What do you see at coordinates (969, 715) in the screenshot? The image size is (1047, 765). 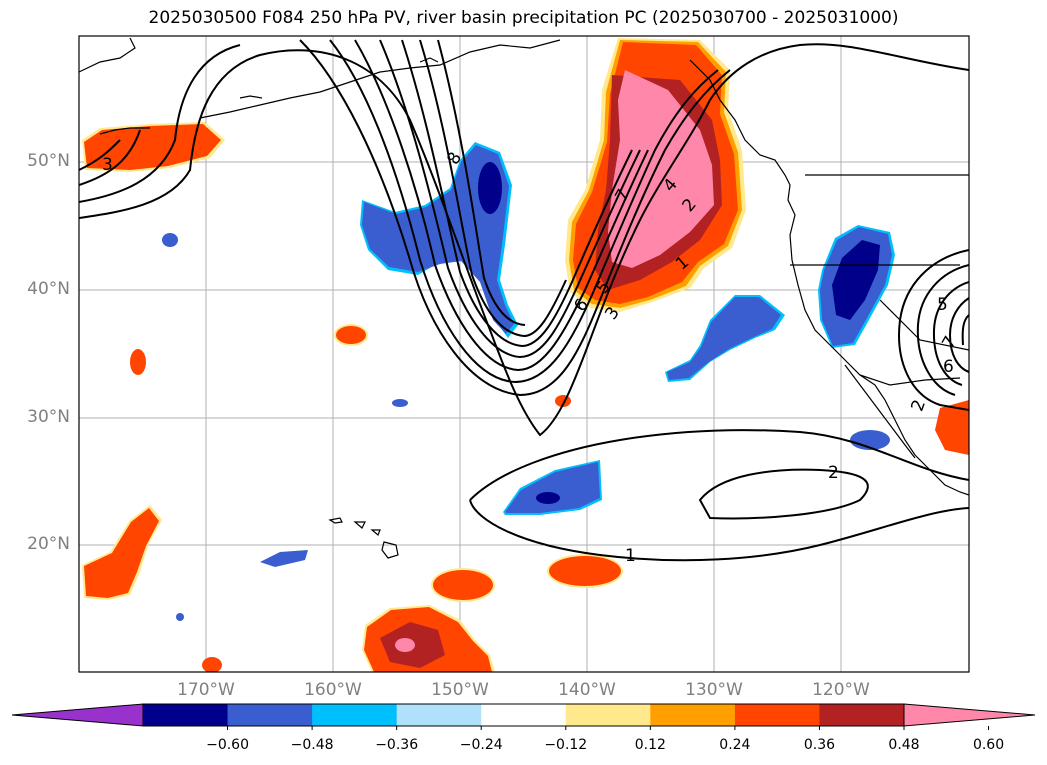 I see `colorbar-extend-high` at bounding box center [969, 715].